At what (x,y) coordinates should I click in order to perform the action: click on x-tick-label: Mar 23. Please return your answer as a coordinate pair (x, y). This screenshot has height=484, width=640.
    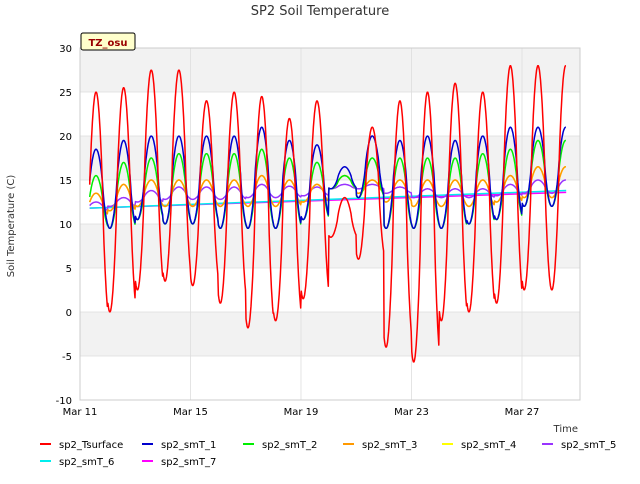
    Looking at the image, I should click on (411, 412).